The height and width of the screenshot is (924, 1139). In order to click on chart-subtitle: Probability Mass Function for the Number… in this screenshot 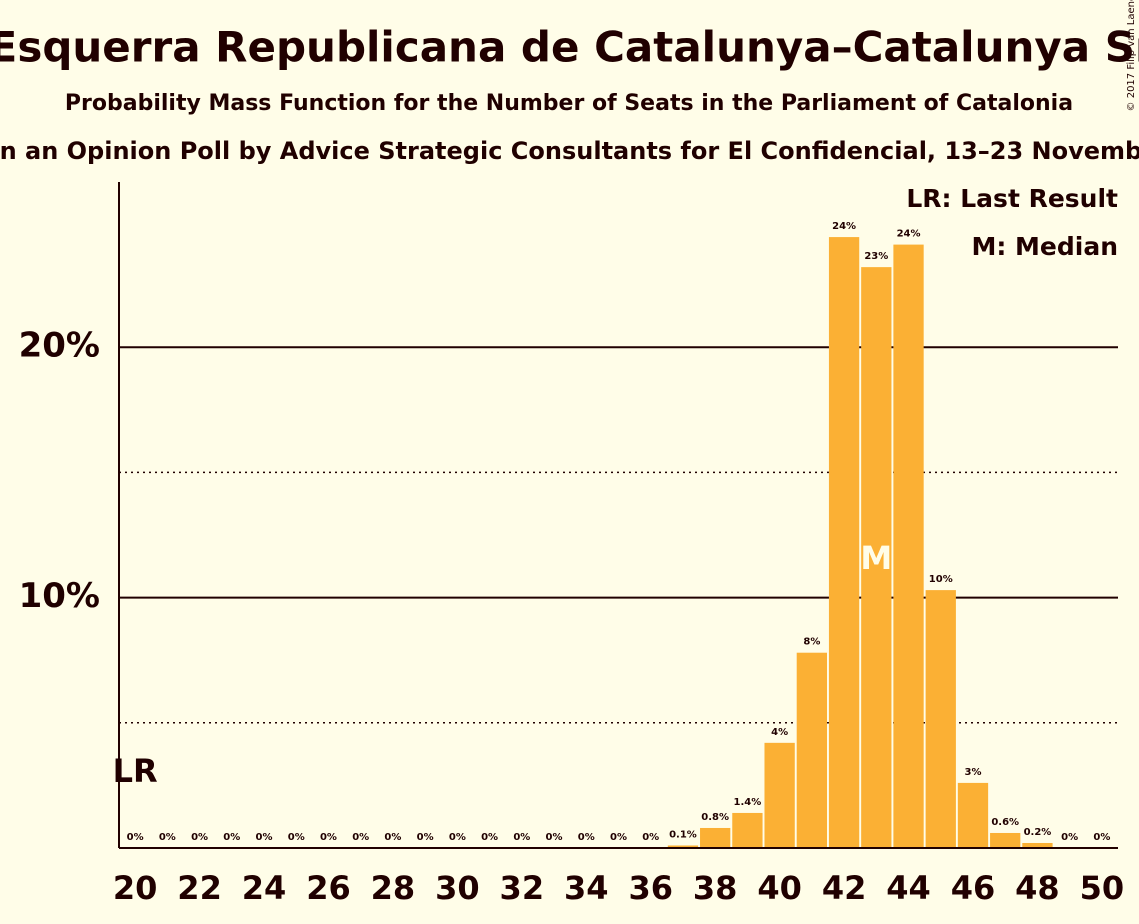, I will do `click(569, 103)`.